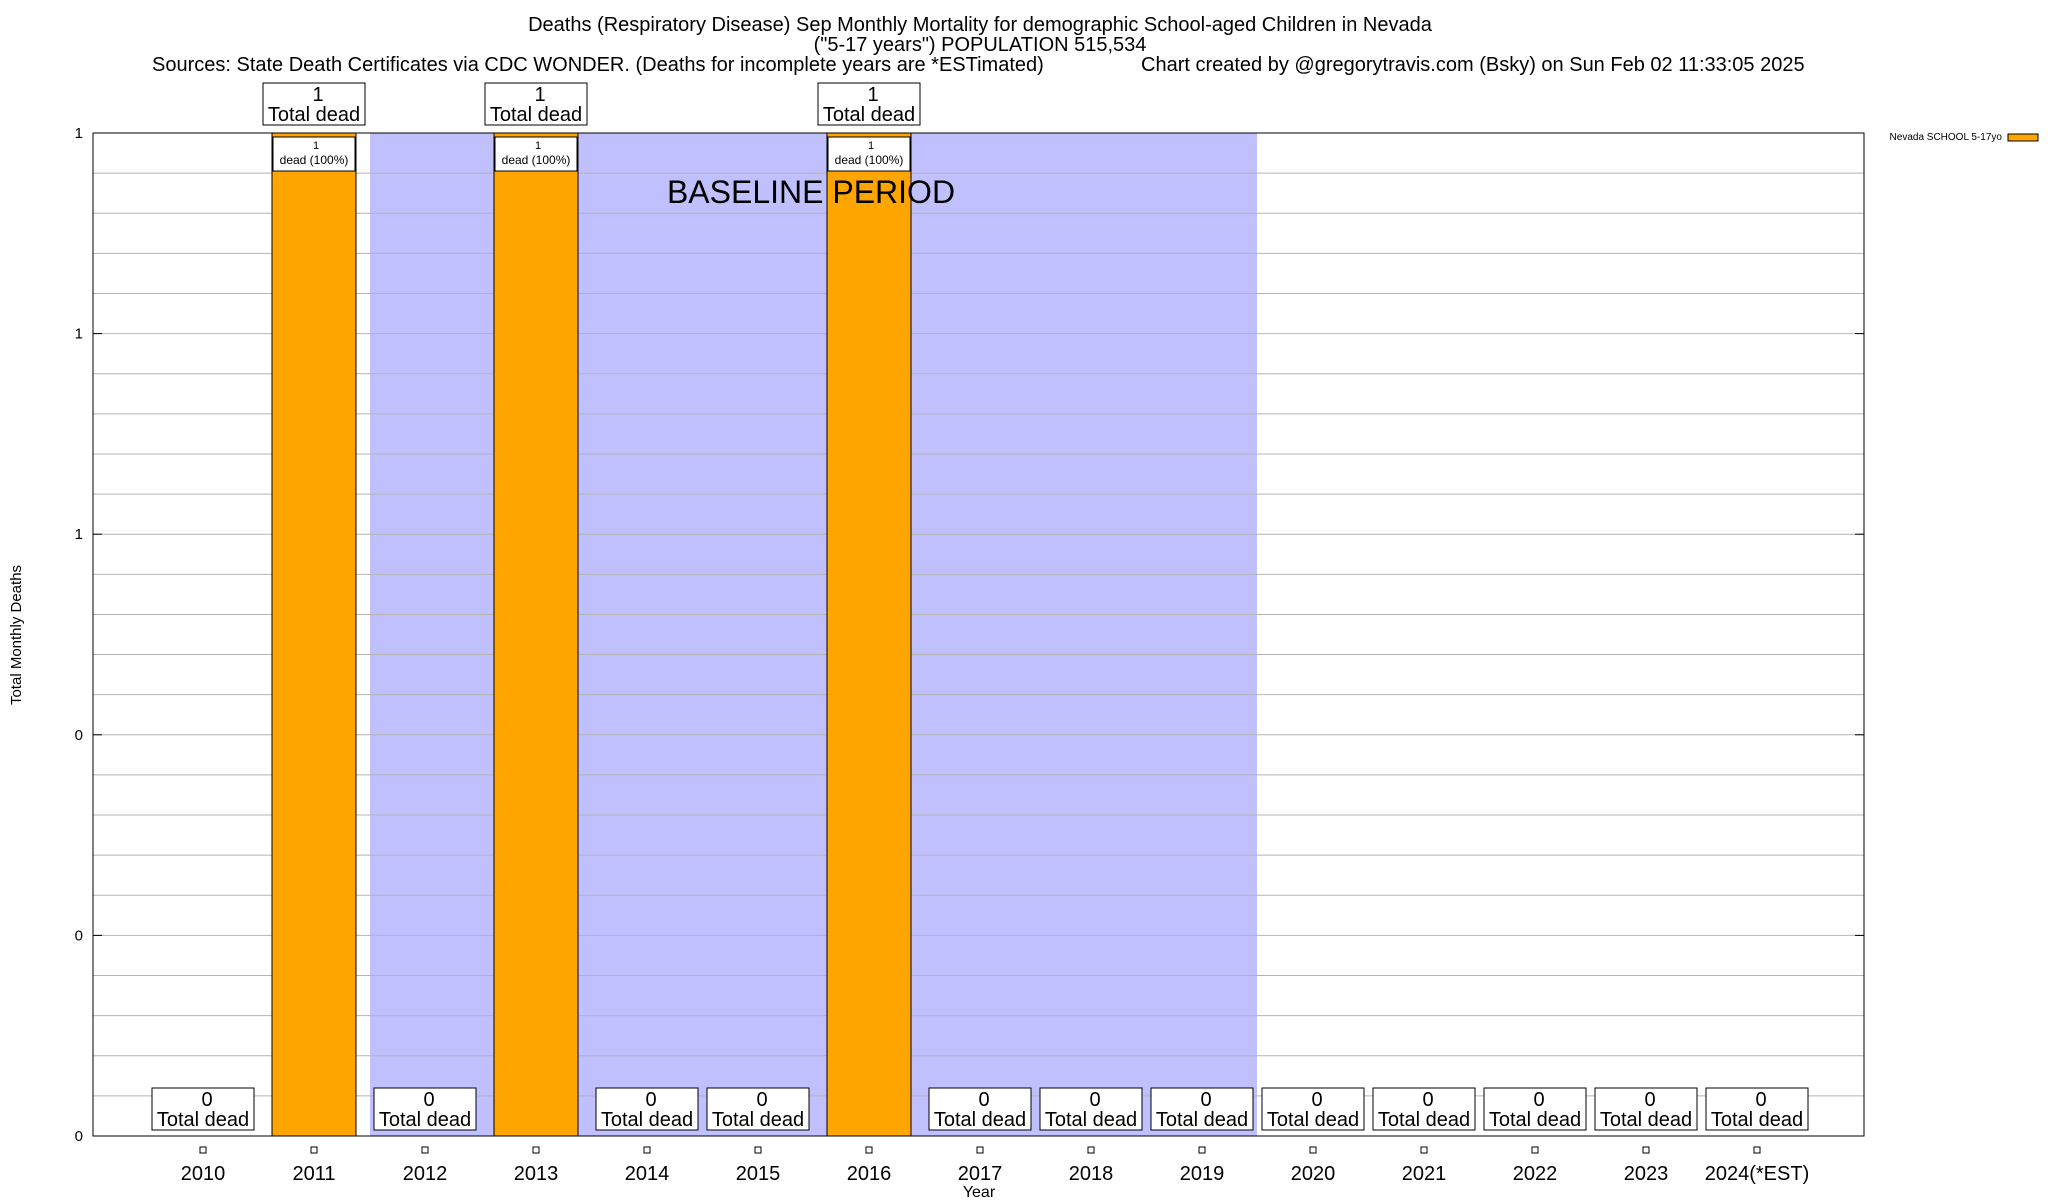 The width and height of the screenshot is (2048, 1200). Describe the element at coordinates (313, 1174) in the screenshot. I see `x-tick-label: 2011` at that location.